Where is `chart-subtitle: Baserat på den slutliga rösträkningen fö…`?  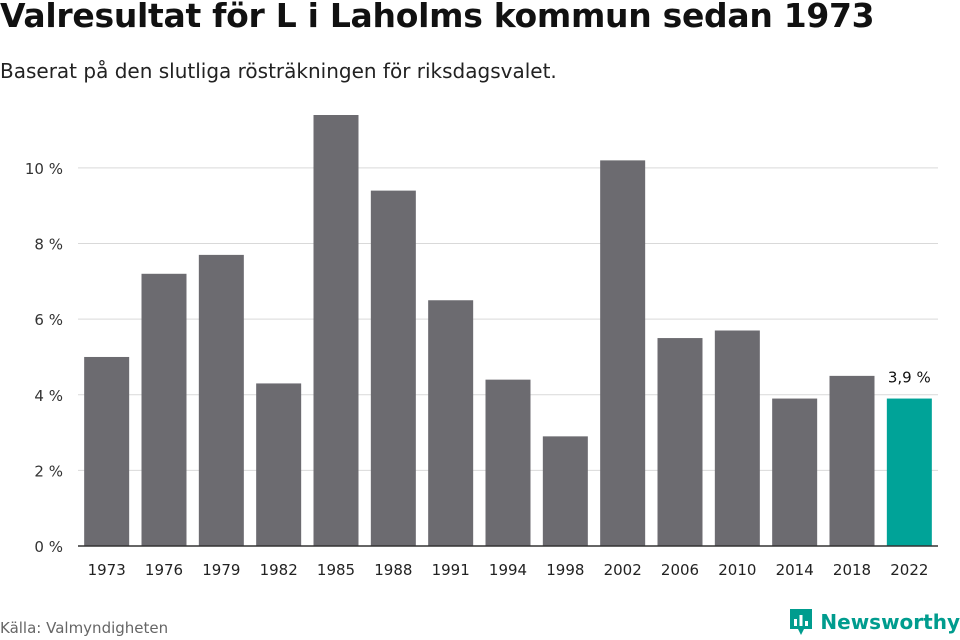
chart-subtitle: Baserat på den slutliga rösträkningen fö… is located at coordinates (278, 71).